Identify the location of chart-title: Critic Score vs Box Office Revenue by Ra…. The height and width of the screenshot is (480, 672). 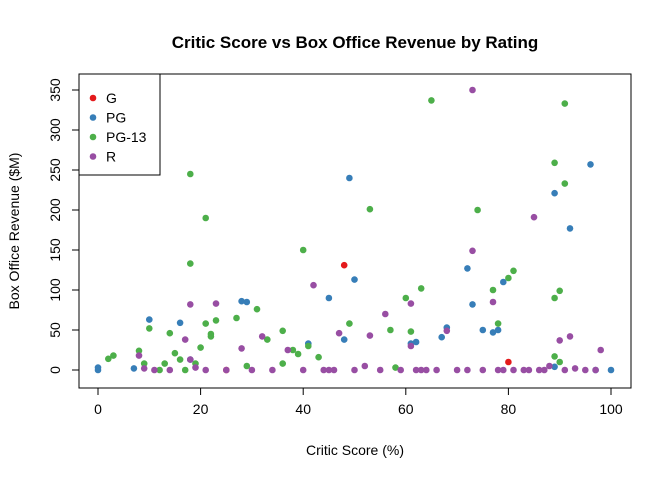
(355, 42).